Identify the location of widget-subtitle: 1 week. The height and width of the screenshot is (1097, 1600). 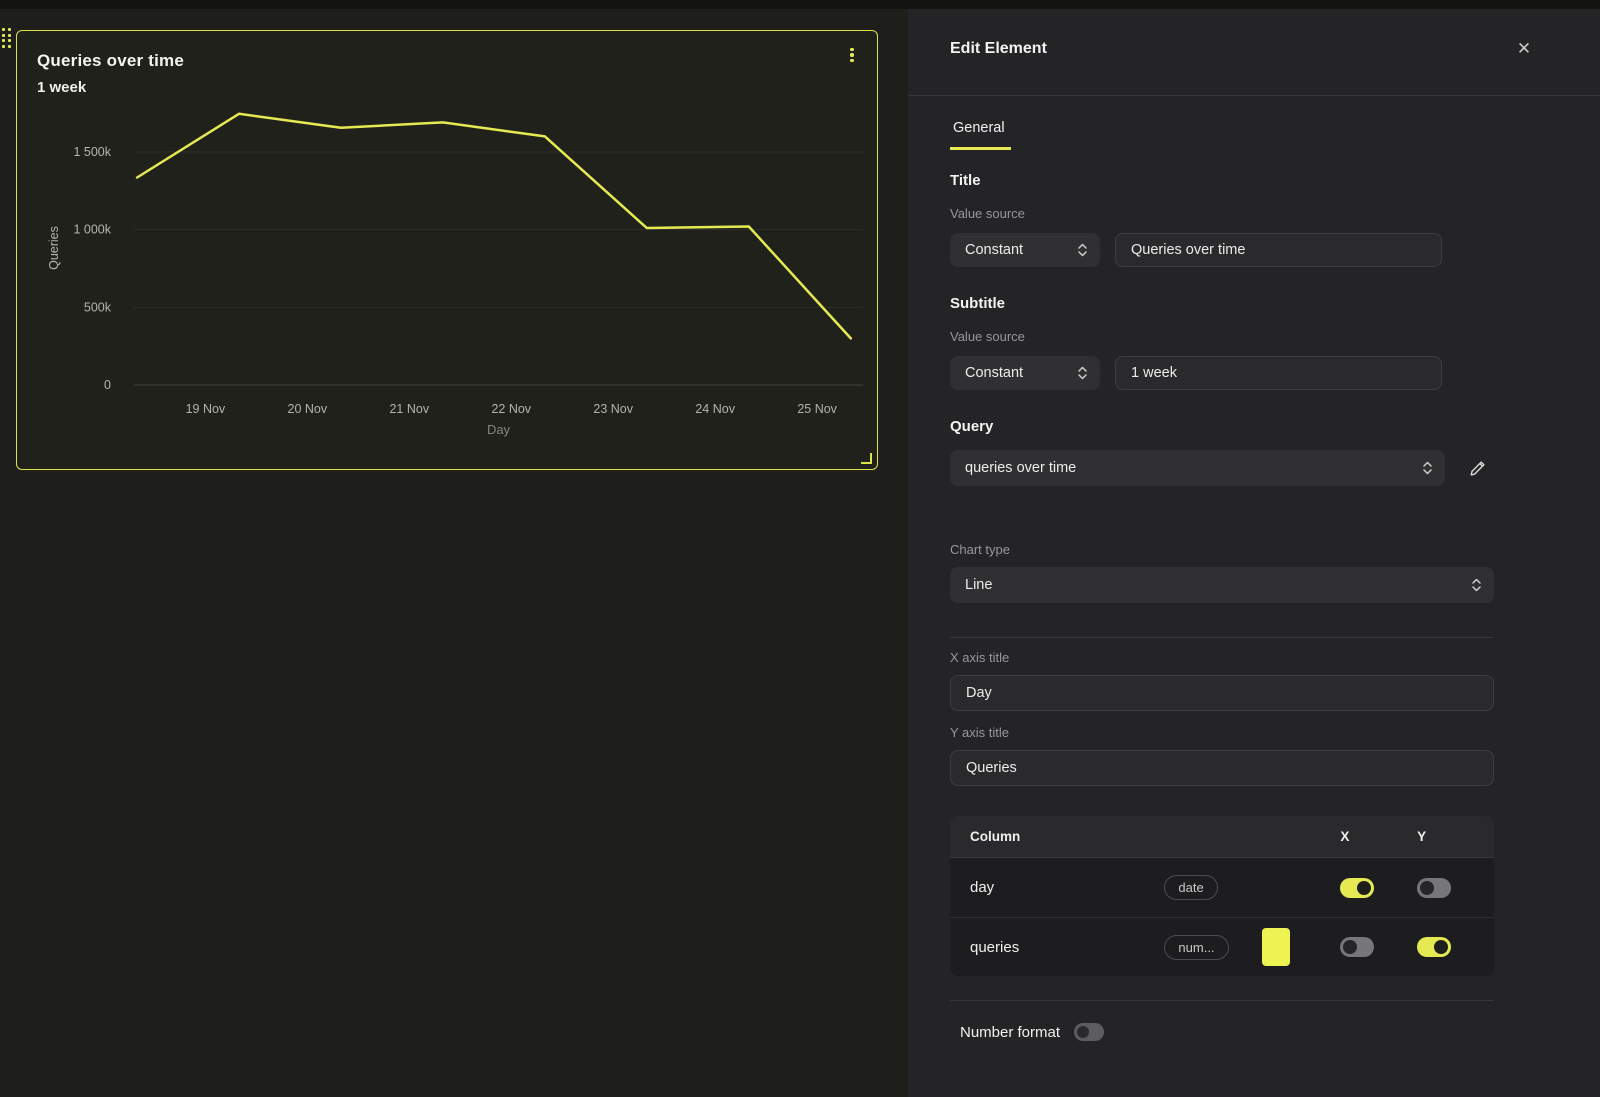
(62, 87).